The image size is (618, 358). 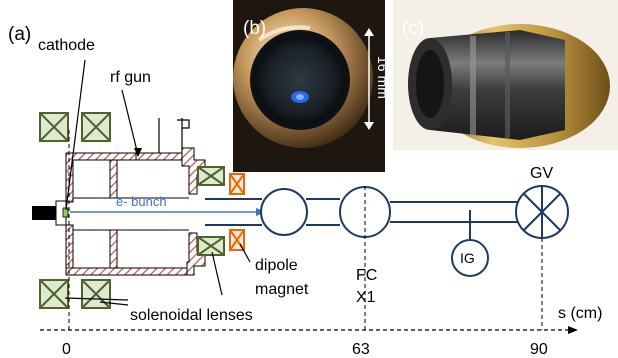 I want to click on cathode-holder, so click(x=50, y=213).